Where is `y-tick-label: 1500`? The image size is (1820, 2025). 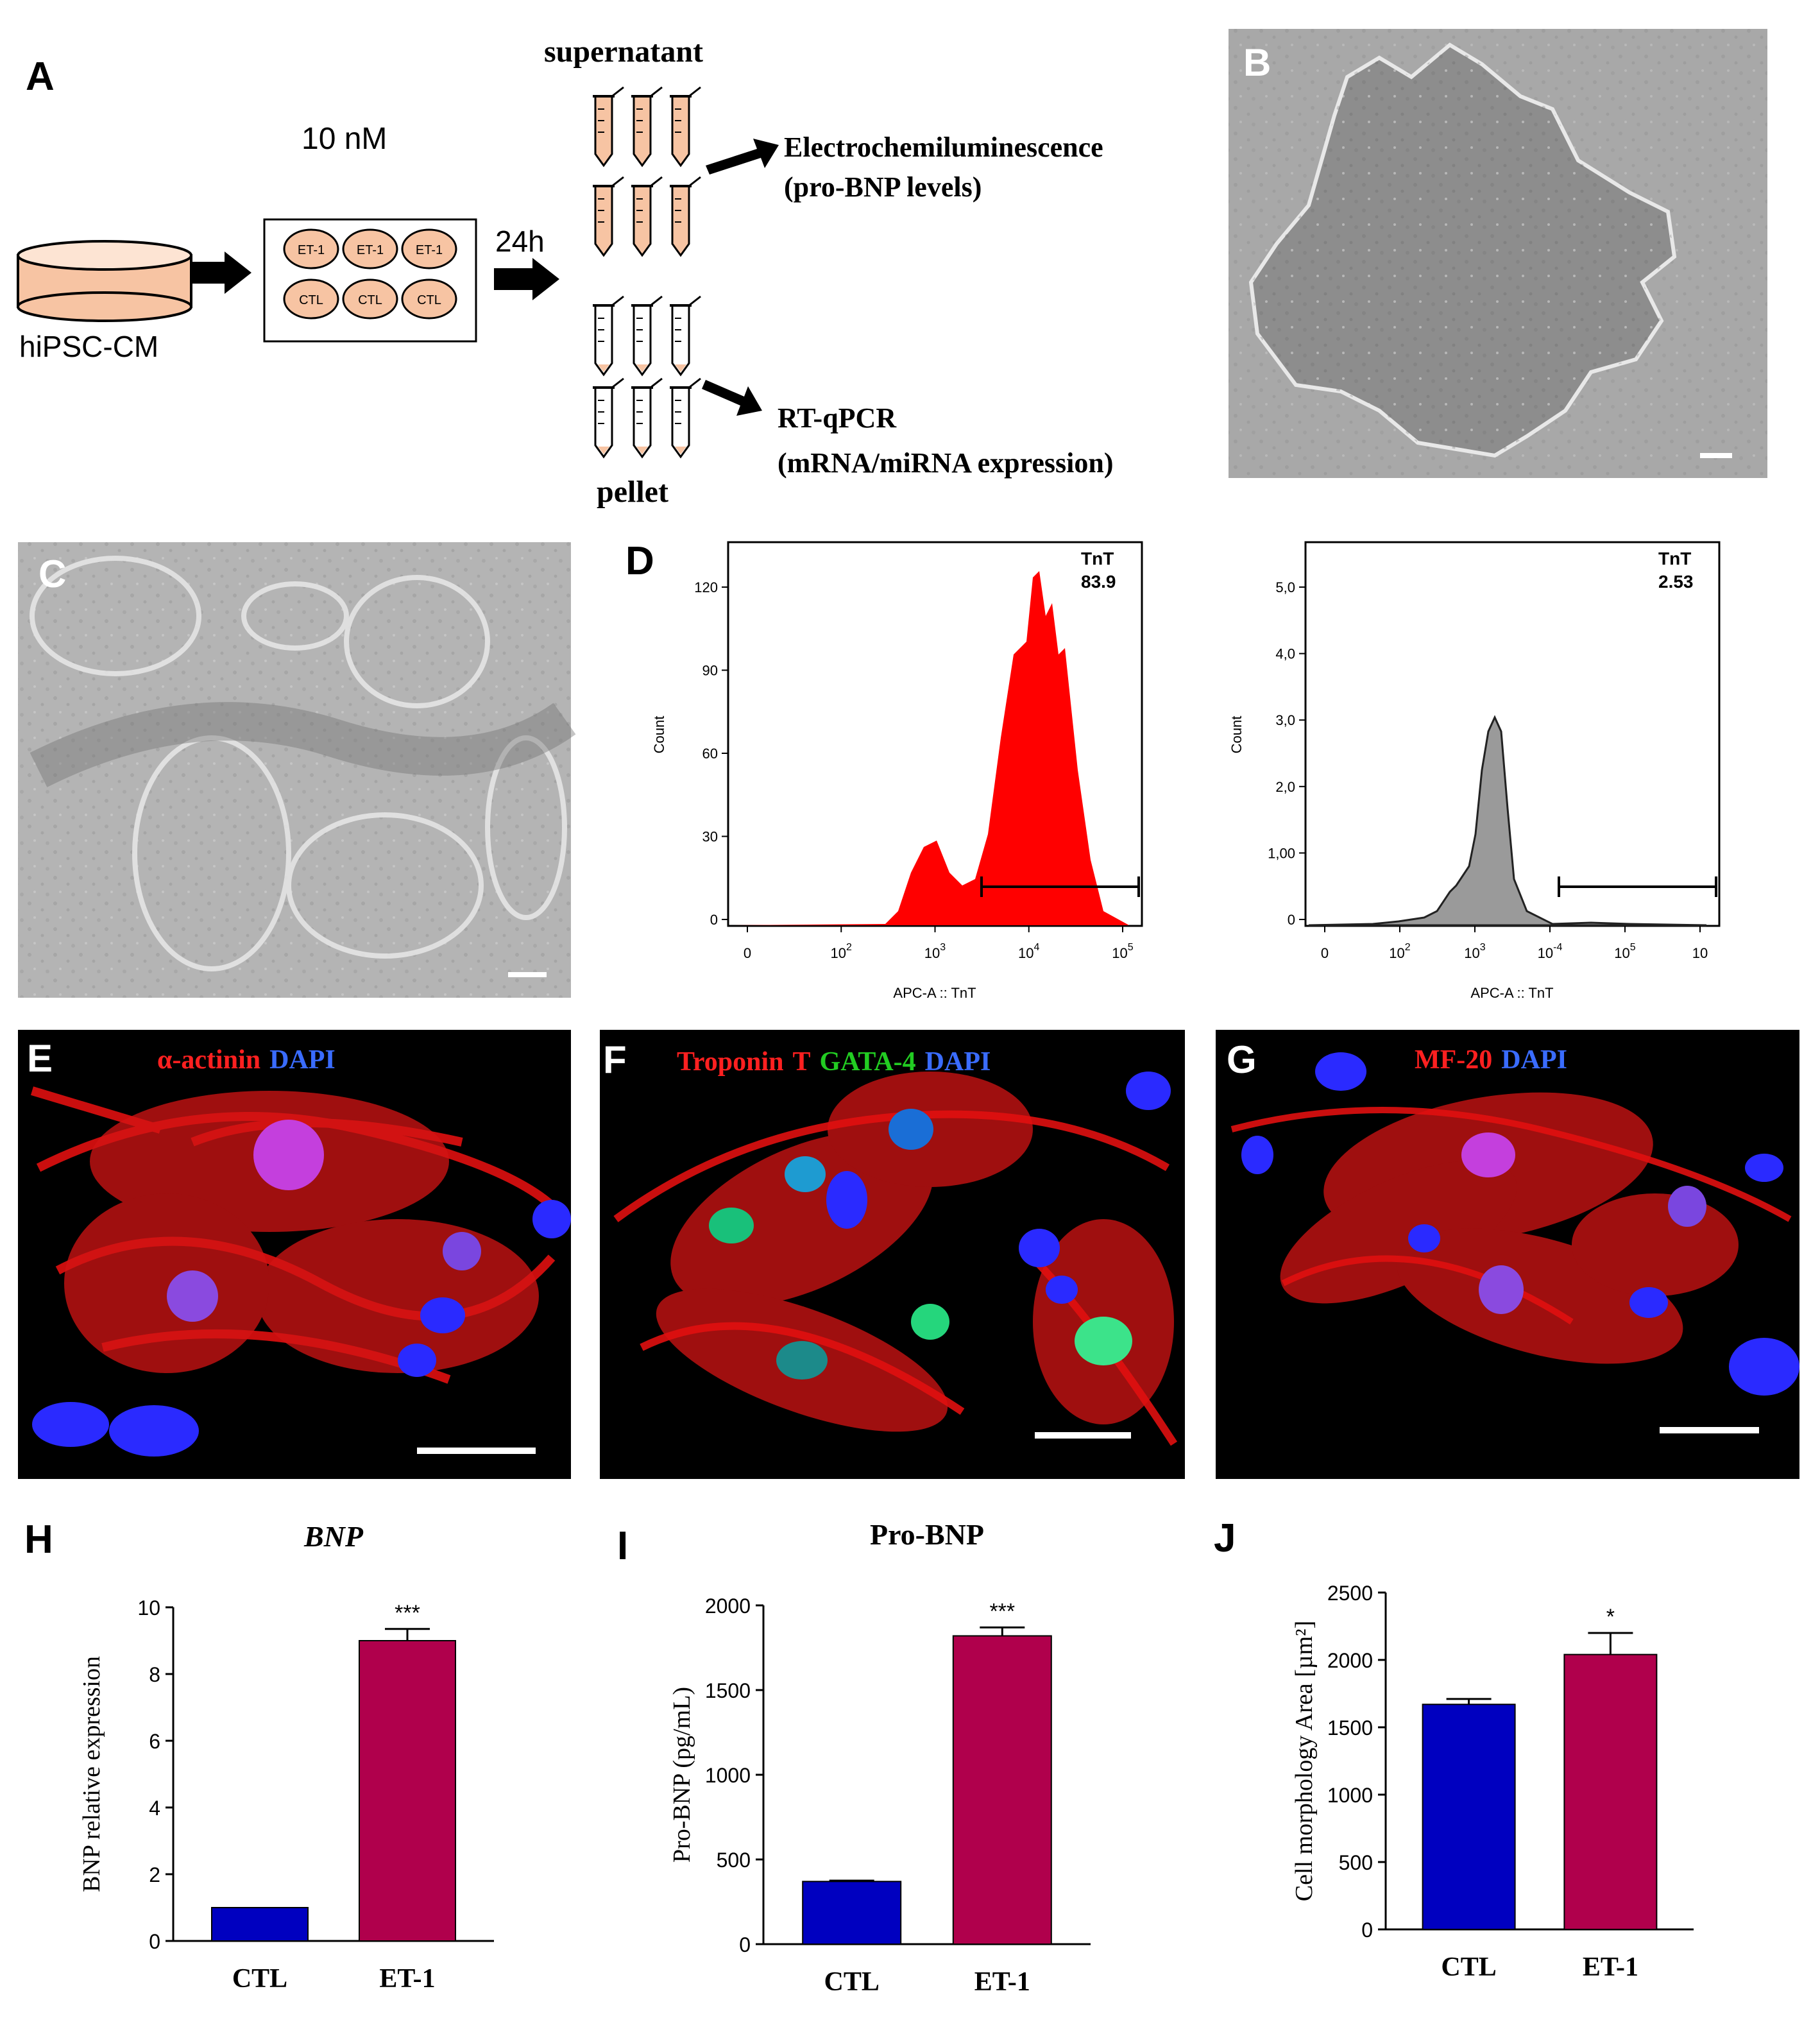 y-tick-label: 1500 is located at coordinates (1350, 1727).